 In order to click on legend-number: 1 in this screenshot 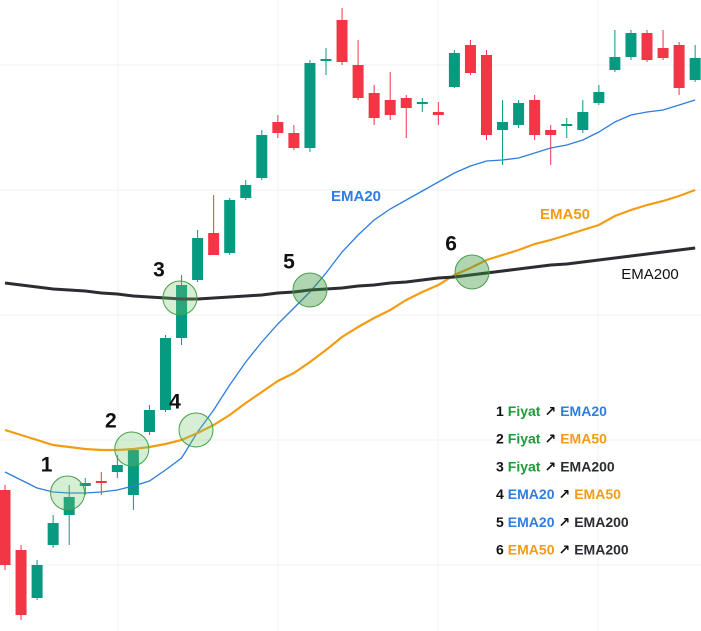, I will do `click(500, 411)`.